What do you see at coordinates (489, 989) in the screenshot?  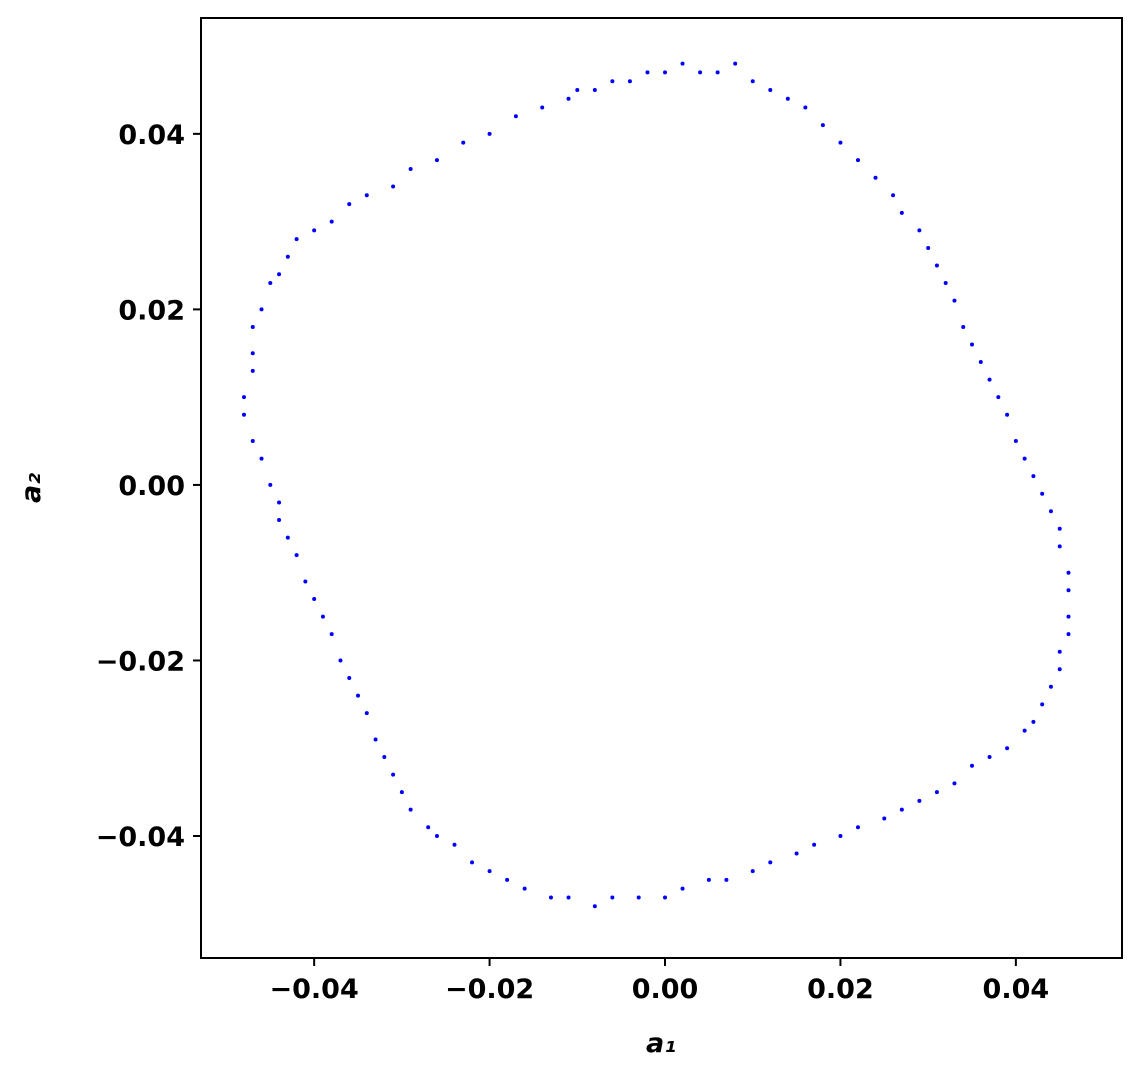 I see `x-tick-label: −0.02` at bounding box center [489, 989].